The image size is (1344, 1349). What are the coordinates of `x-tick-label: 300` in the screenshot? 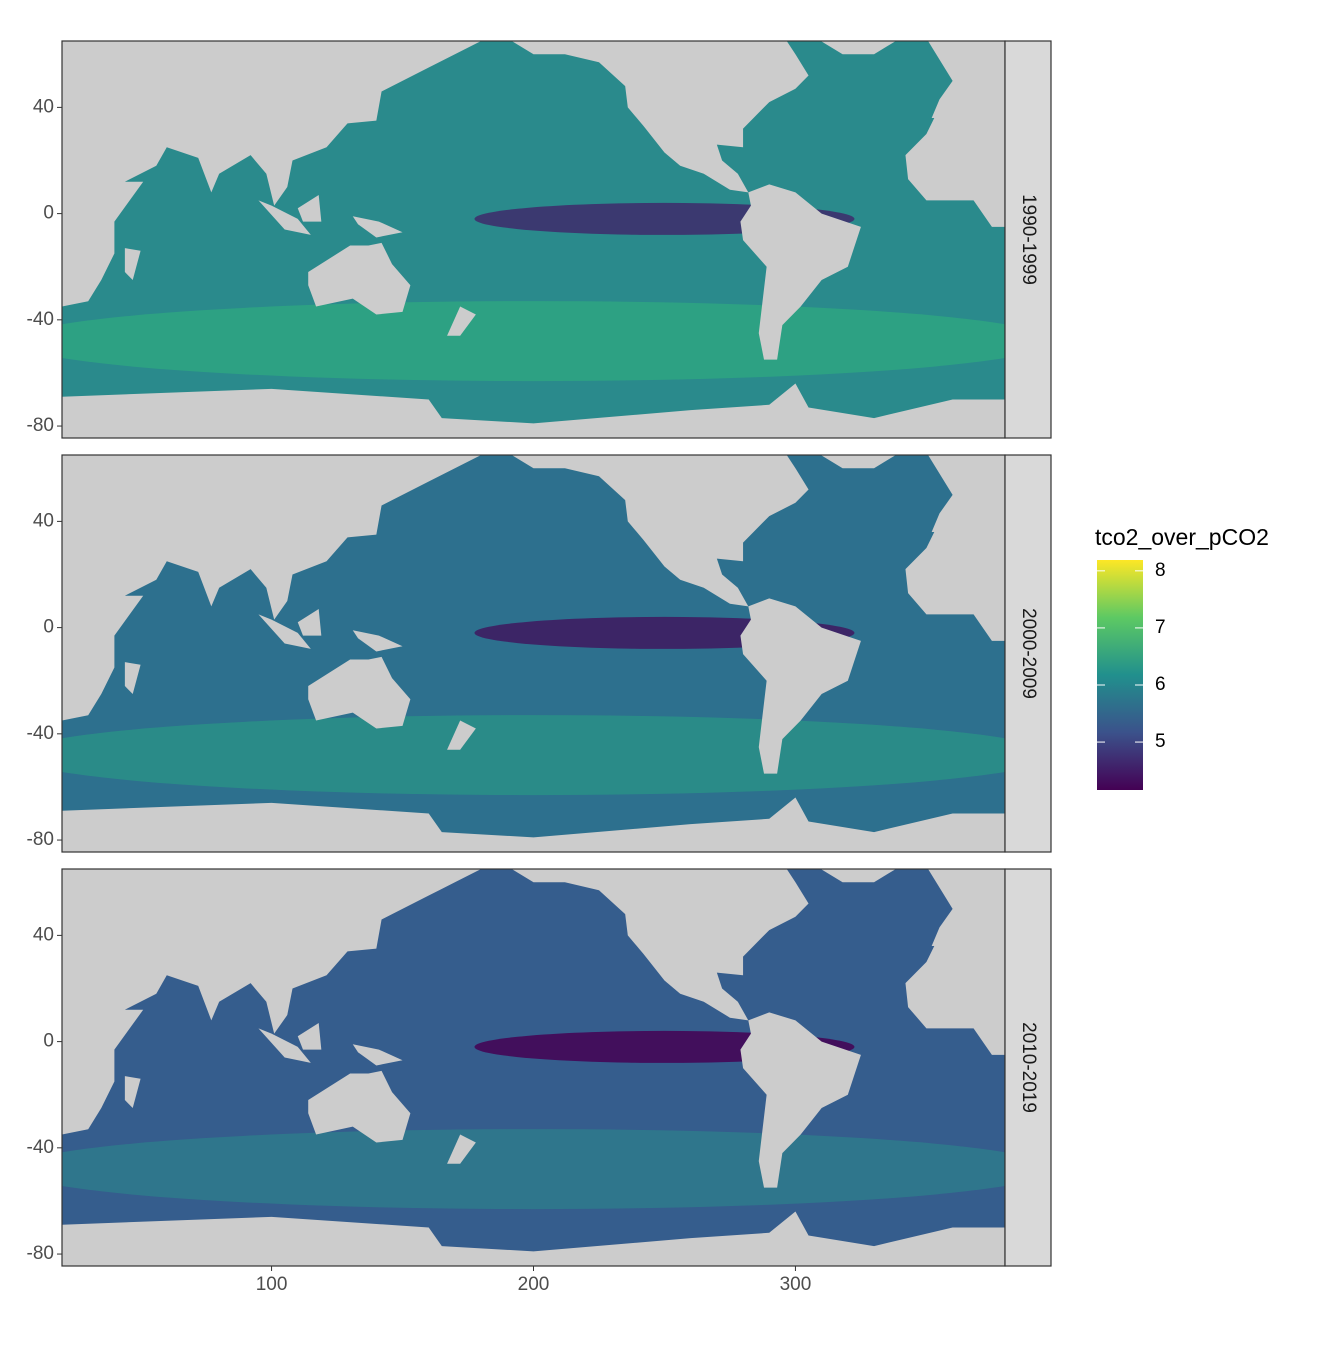 It's located at (796, 1284).